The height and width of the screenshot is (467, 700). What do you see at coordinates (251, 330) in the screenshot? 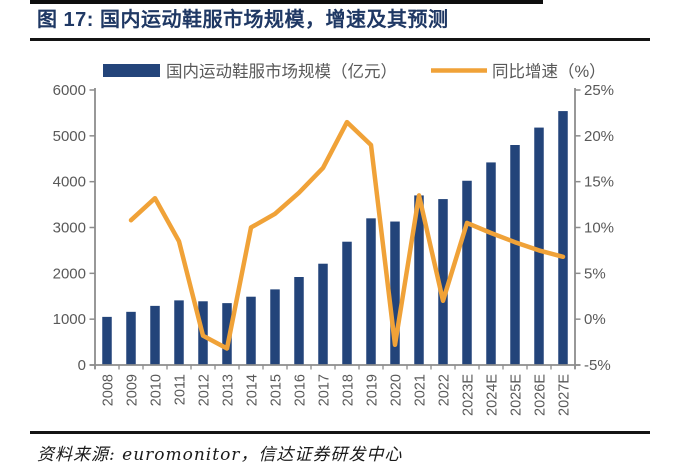
I see `bar-2014` at bounding box center [251, 330].